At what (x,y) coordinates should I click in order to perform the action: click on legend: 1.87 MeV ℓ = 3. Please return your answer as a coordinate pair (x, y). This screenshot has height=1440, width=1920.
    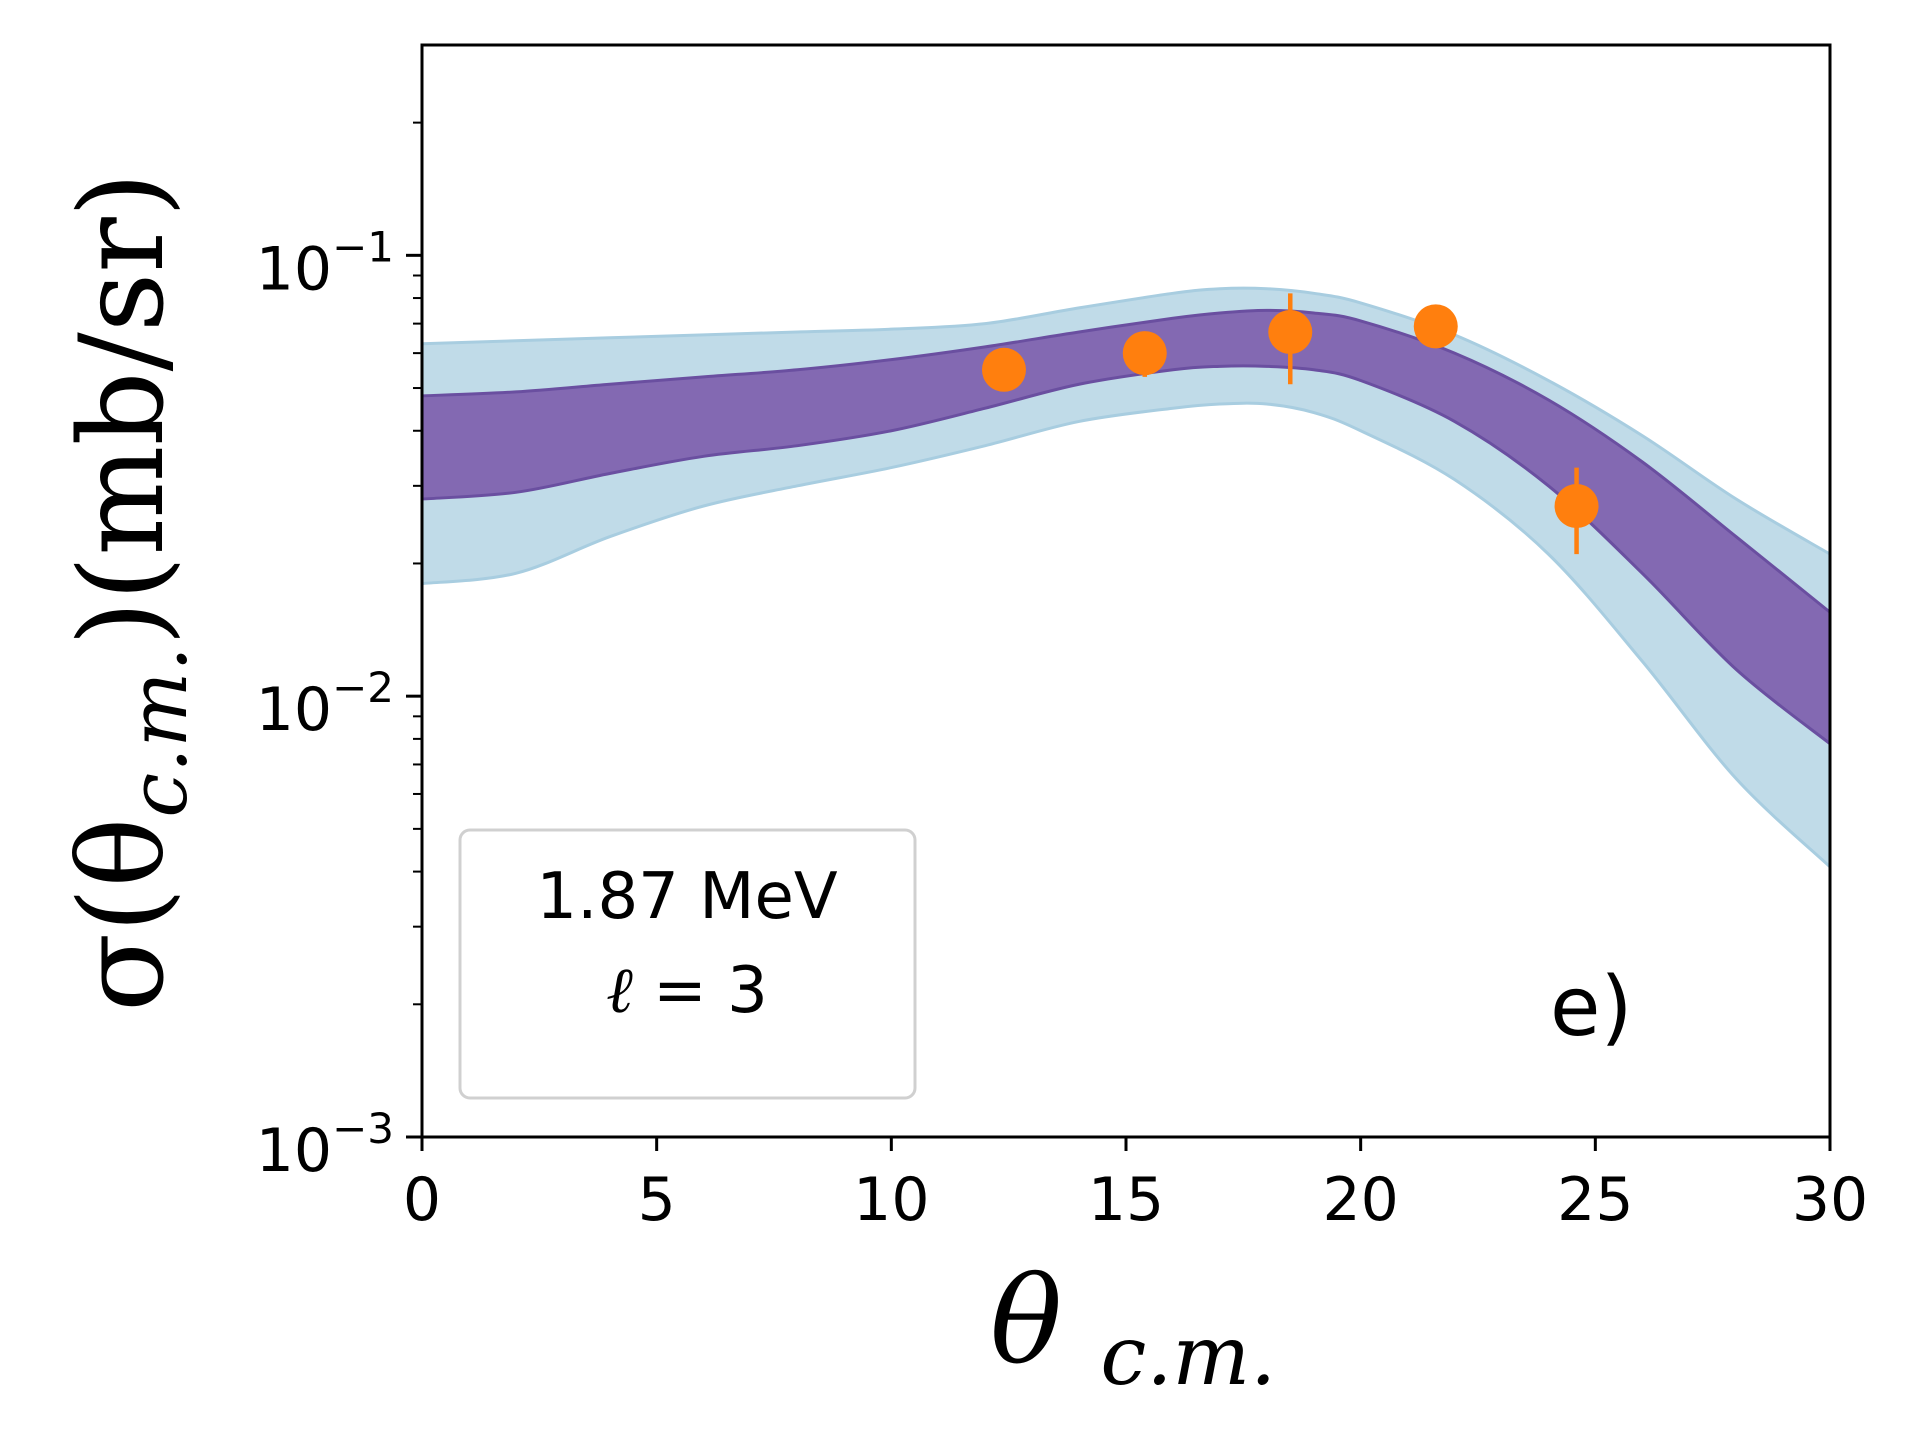
    Looking at the image, I should click on (687, 964).